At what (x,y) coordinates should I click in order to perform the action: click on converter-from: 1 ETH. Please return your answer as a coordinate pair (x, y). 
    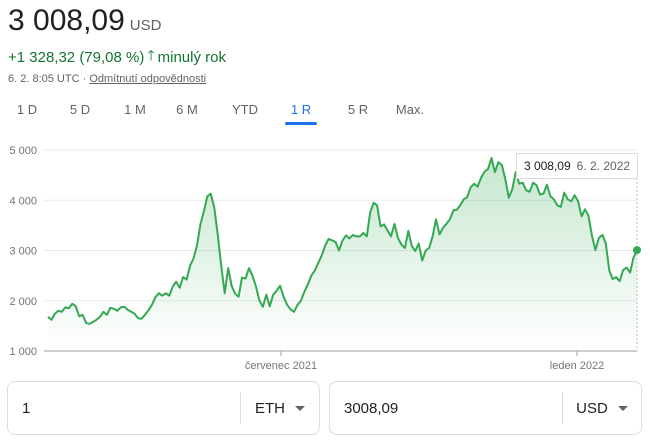
    Looking at the image, I should click on (163, 408).